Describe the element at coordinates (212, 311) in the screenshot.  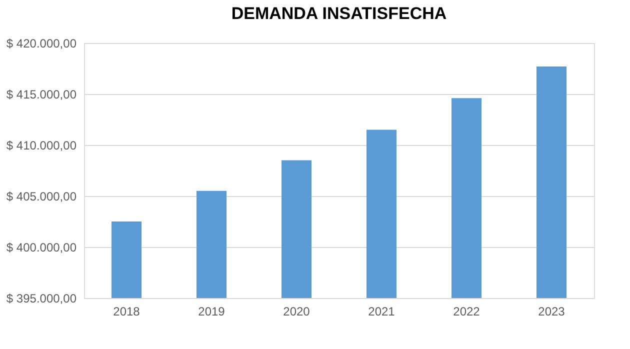
I see `x-tick-label: 2019` at that location.